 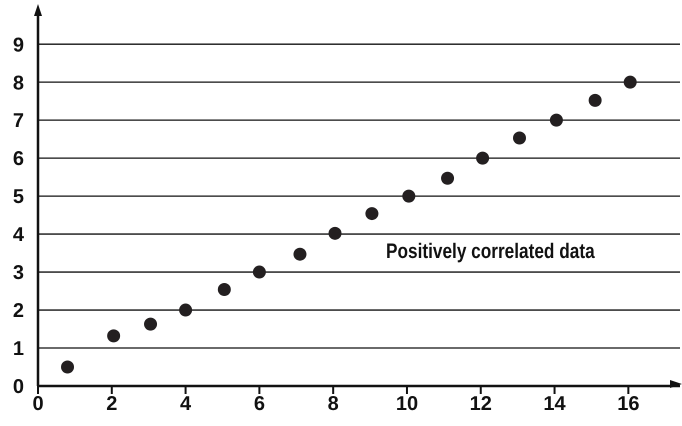 What do you see at coordinates (18, 235) in the screenshot?
I see `y-tick-label: 4` at bounding box center [18, 235].